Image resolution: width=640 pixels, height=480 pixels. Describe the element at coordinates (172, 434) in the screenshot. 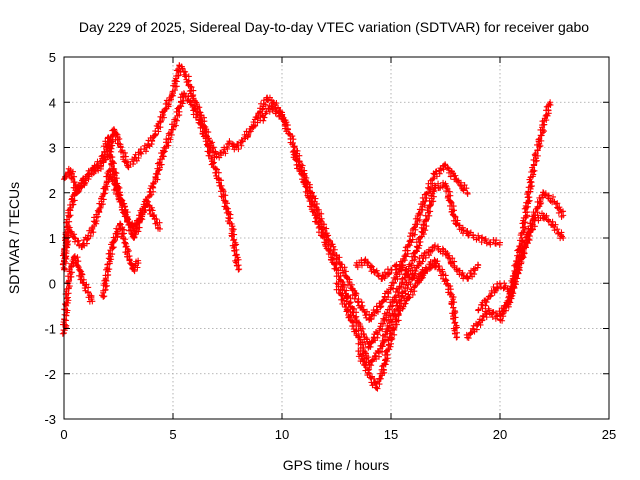

I see `x-tick-label: 5` at that location.